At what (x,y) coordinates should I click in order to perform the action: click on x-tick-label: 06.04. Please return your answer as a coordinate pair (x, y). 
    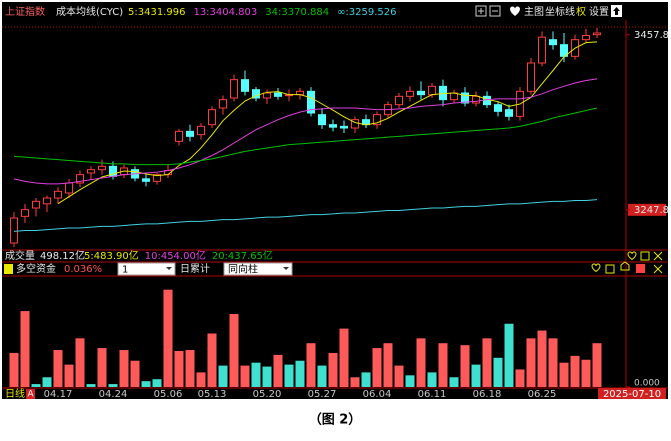
    Looking at the image, I should click on (377, 394).